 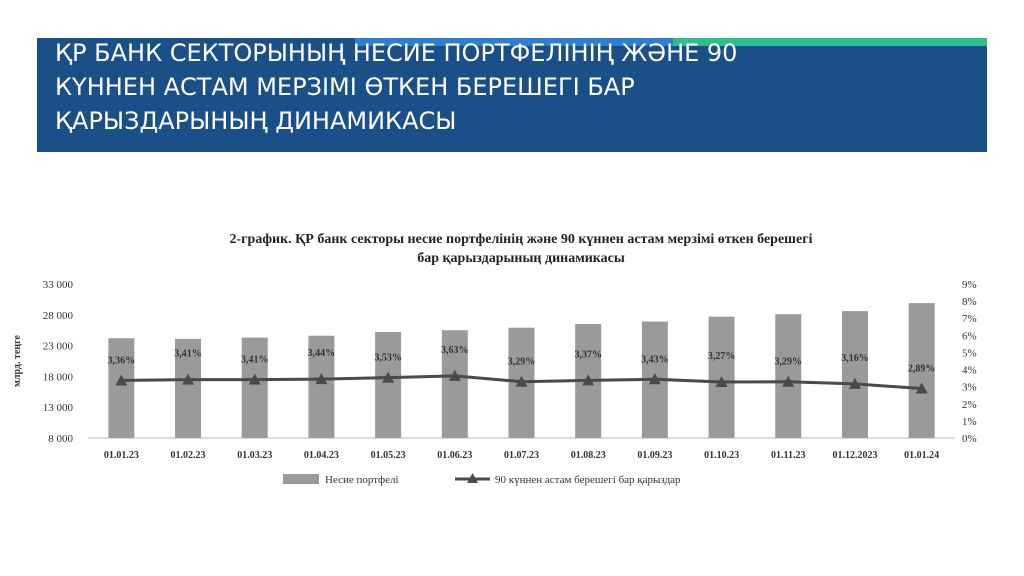 What do you see at coordinates (454, 455) in the screenshot?
I see `x-tick-label: 01.06.23` at bounding box center [454, 455].